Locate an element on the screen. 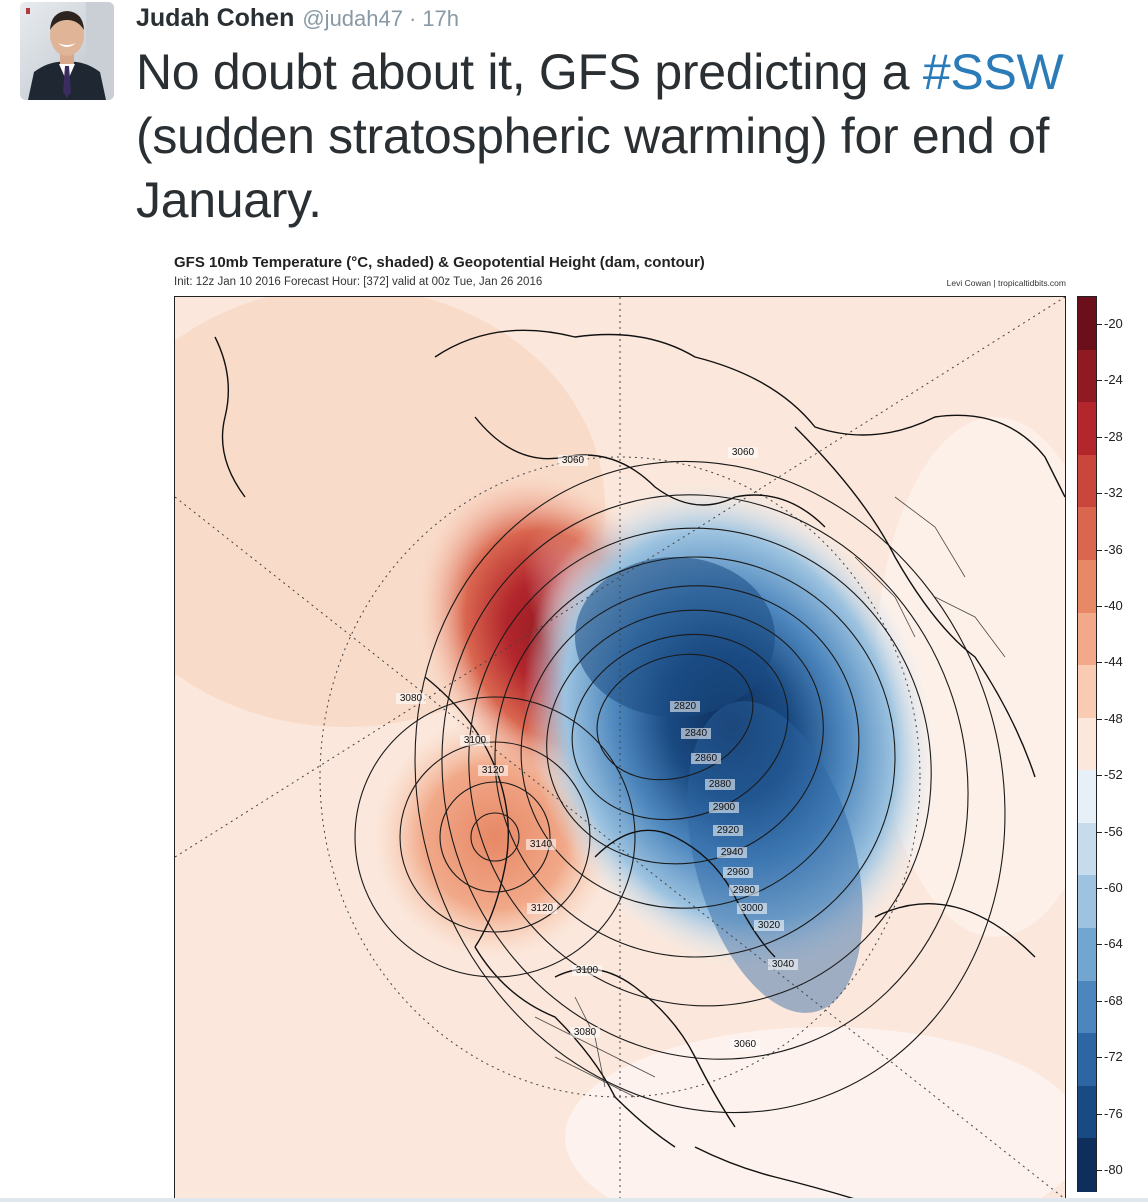  colorbar-tick-label: -32 is located at coordinates (1113, 493).